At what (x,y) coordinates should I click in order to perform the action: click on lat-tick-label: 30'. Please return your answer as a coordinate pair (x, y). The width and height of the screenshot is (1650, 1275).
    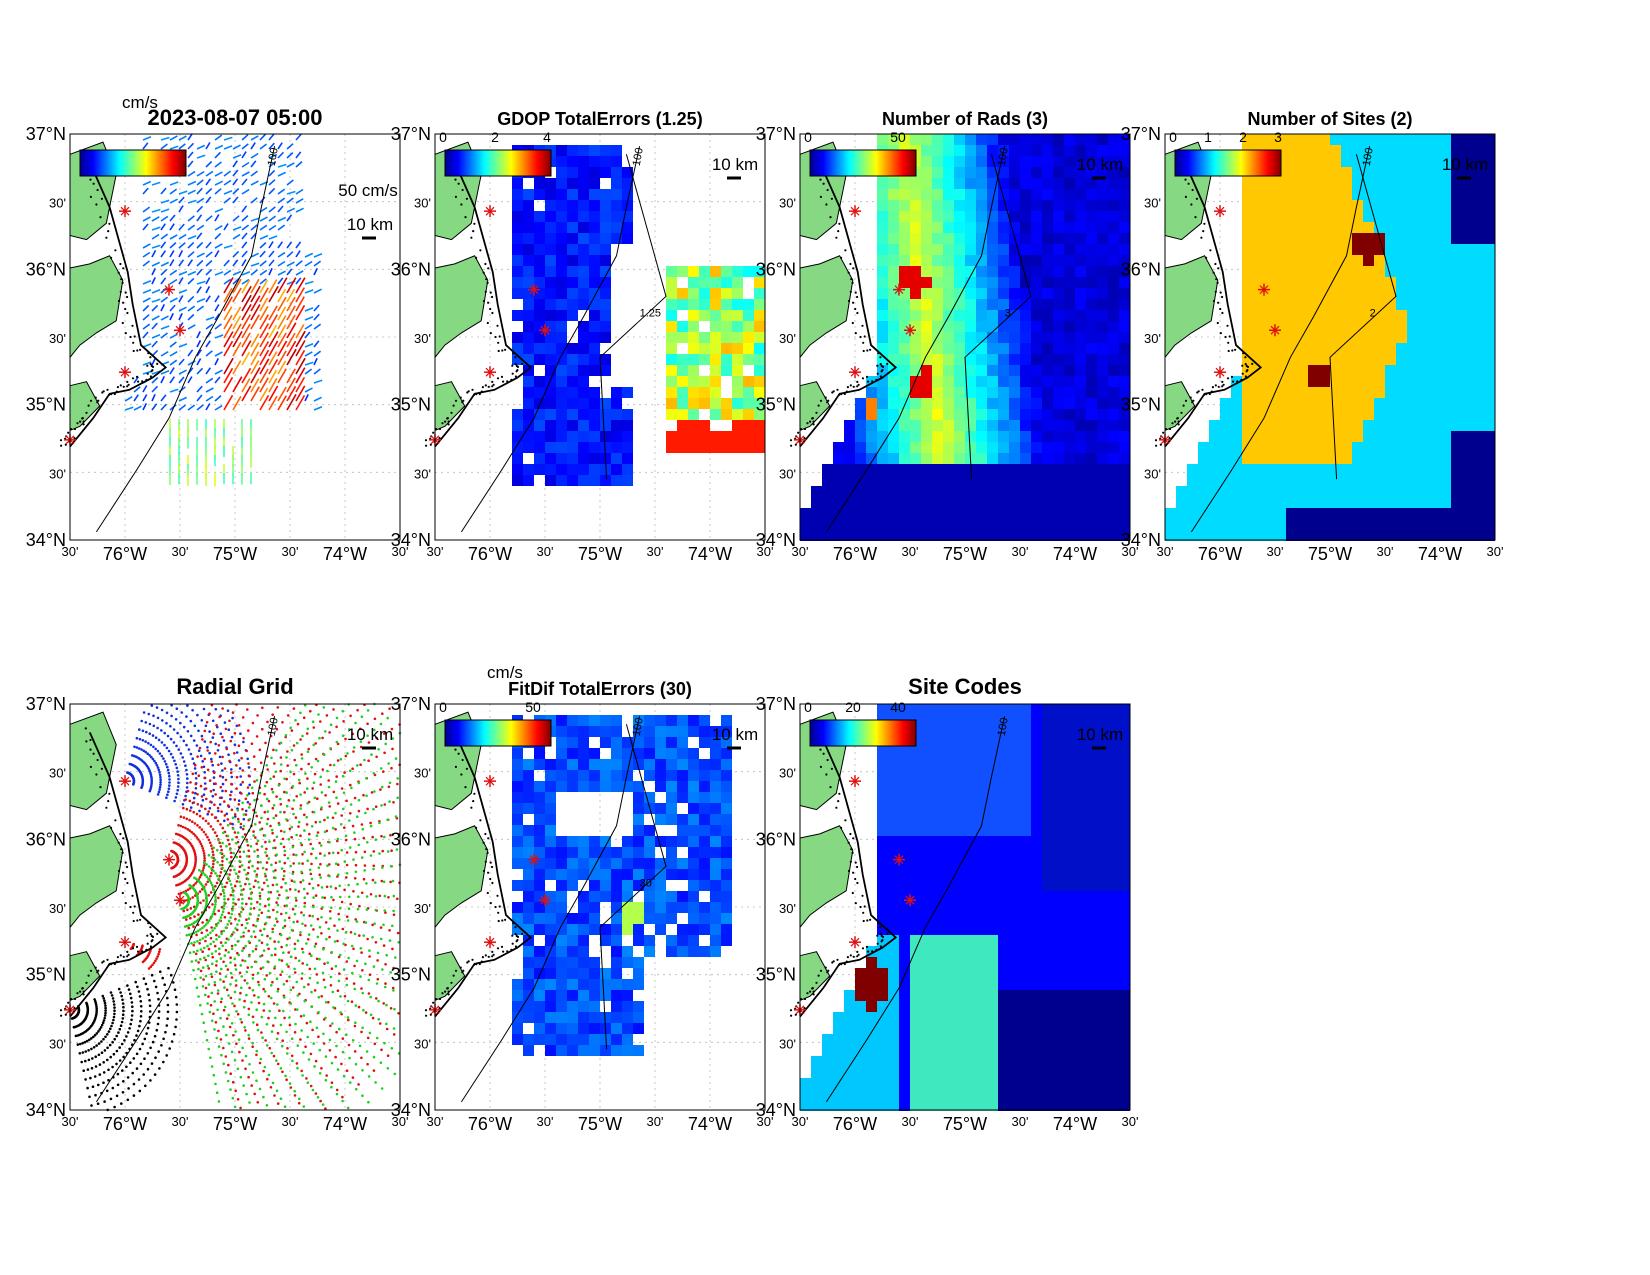
    Looking at the image, I should click on (57, 473).